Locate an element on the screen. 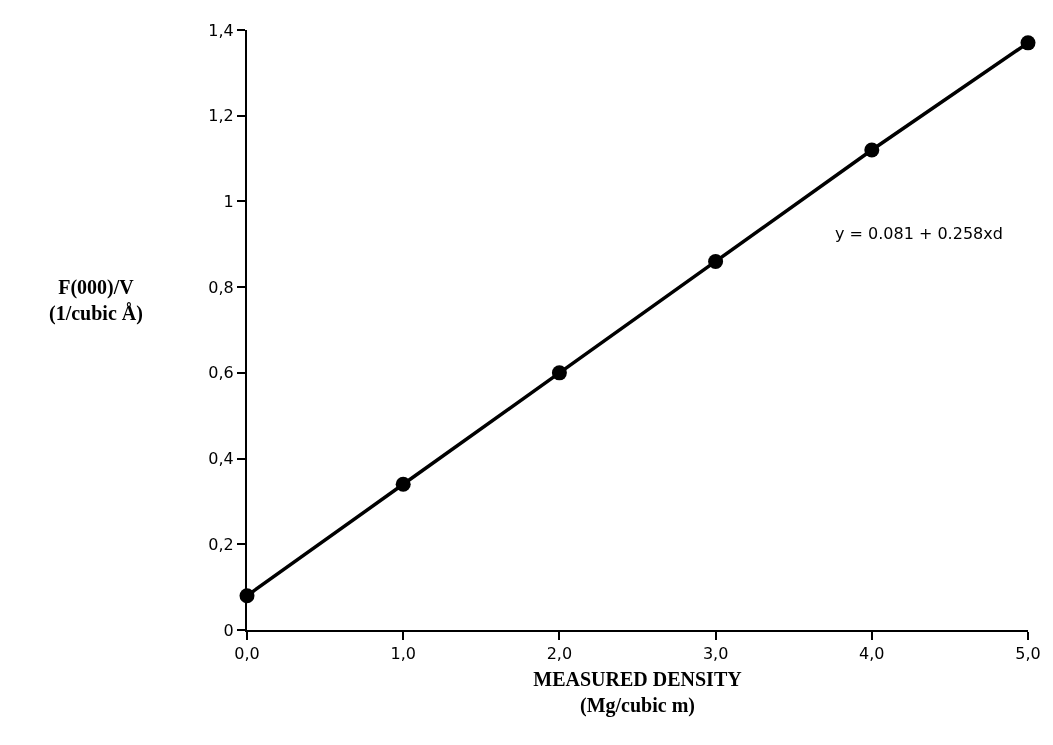  y-tick-label: 0 is located at coordinates (228, 630).